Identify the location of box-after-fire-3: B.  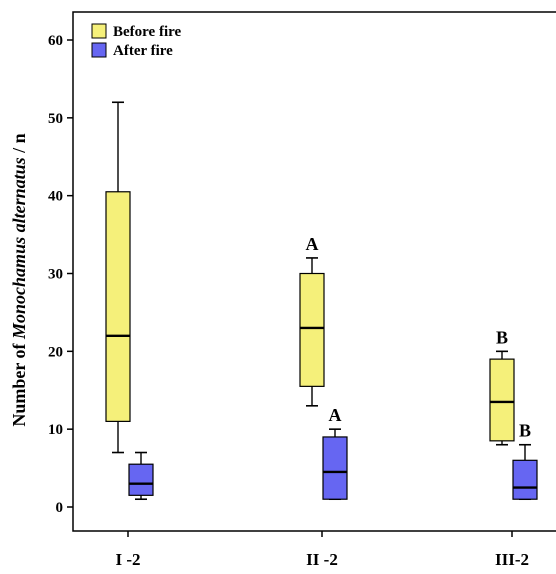
(525, 461).